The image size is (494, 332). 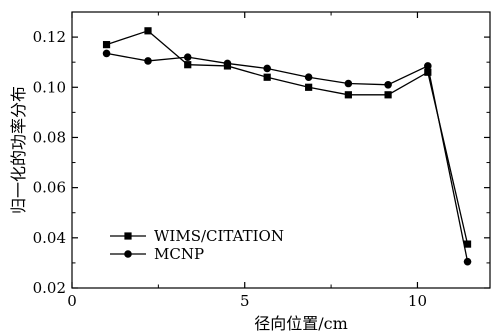 What do you see at coordinates (49, 238) in the screenshot?
I see `y-tick-label: 0.04` at bounding box center [49, 238].